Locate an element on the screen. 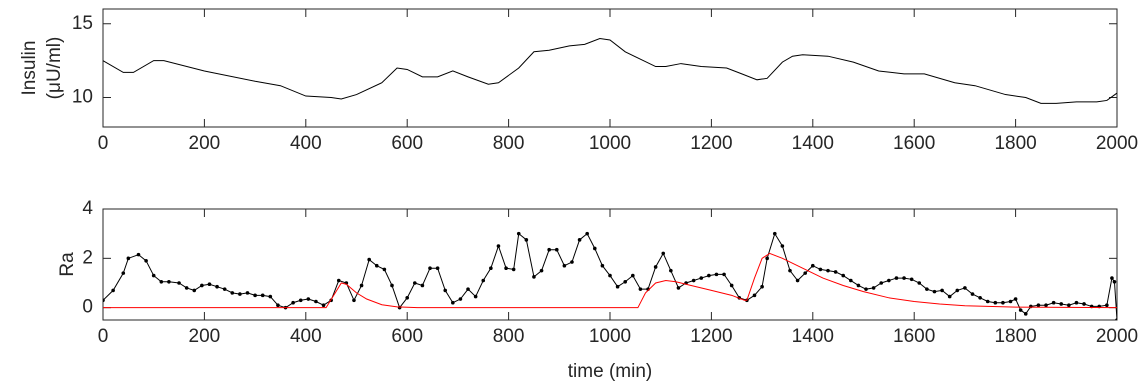  y-tick-label: 15 is located at coordinates (82, 23).